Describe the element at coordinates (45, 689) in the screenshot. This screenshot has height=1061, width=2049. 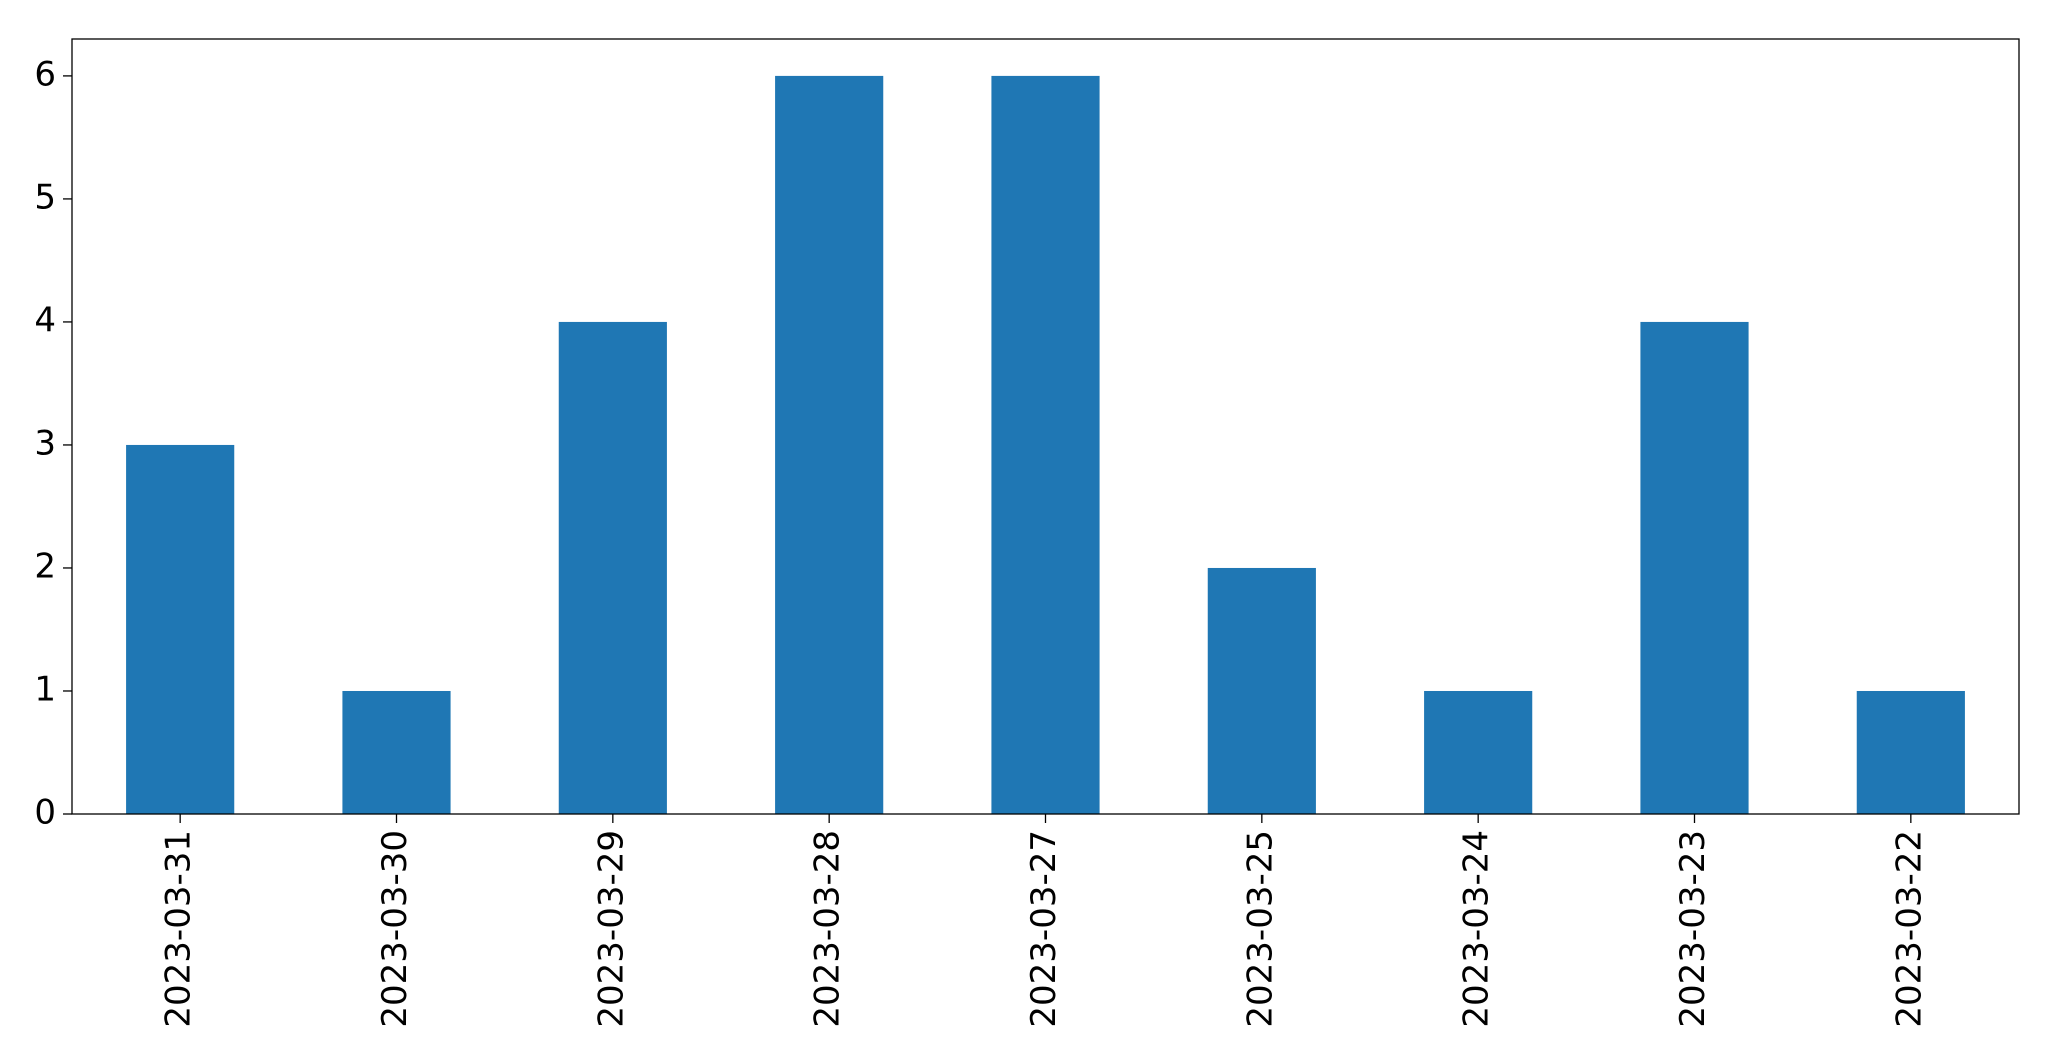
I see `y-tick-label: 1` at that location.